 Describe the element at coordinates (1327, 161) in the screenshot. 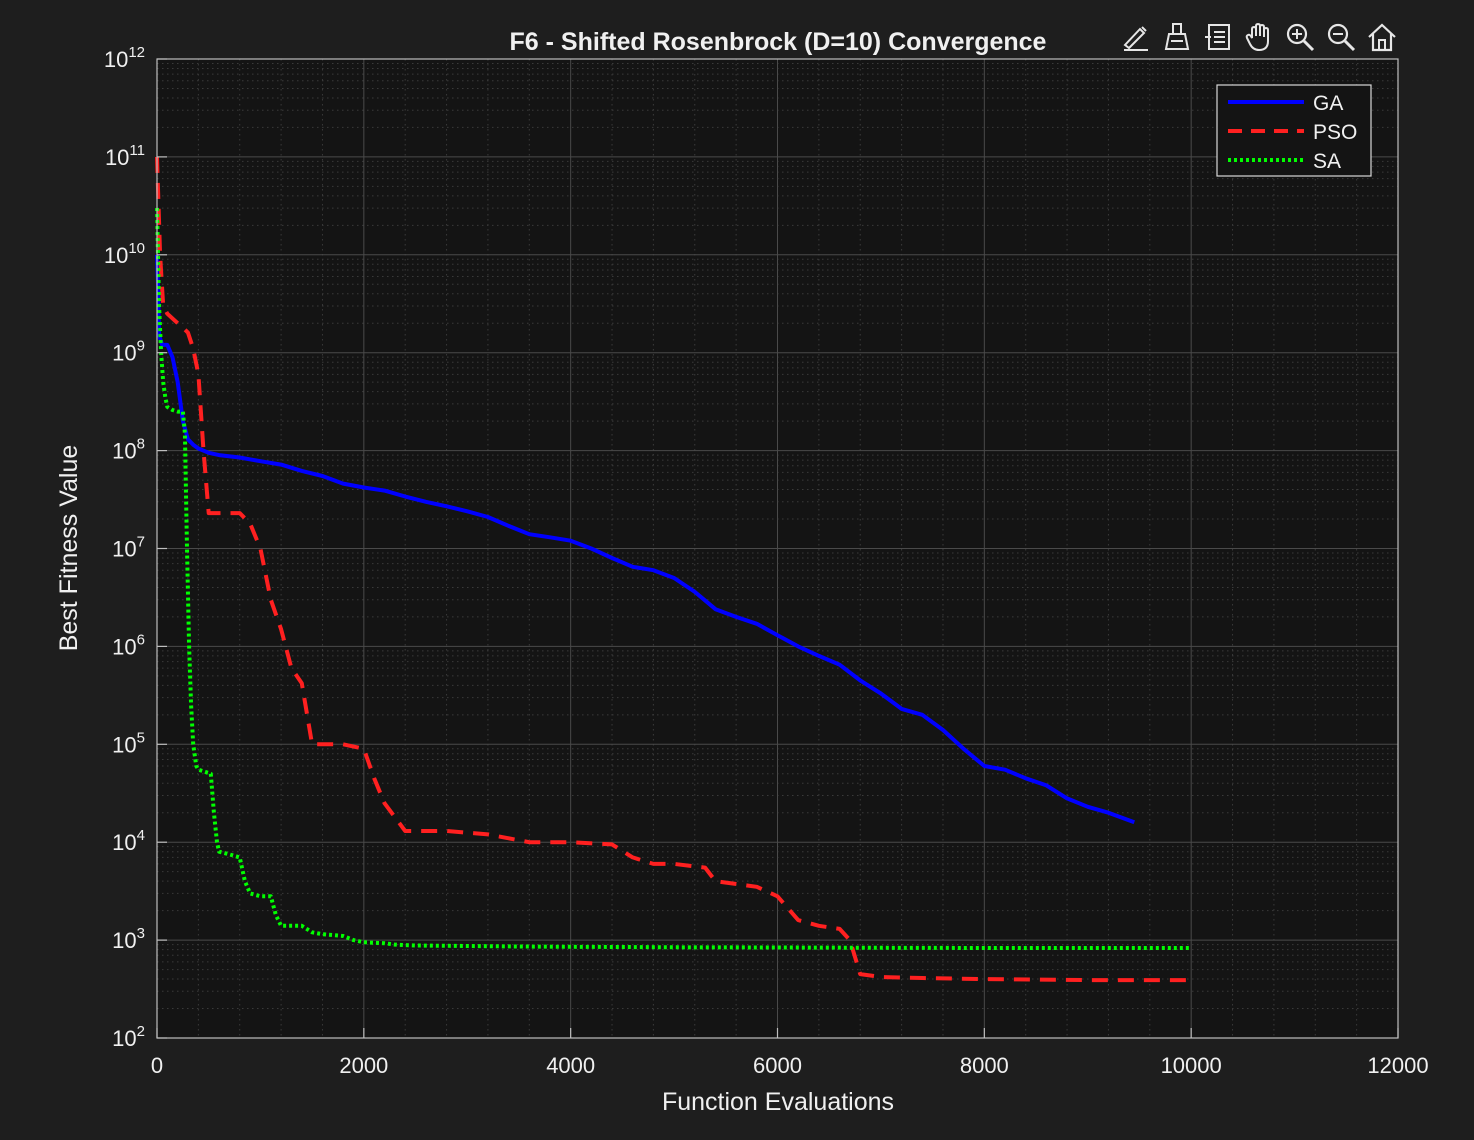

I see `legend-label-sa: SA` at that location.